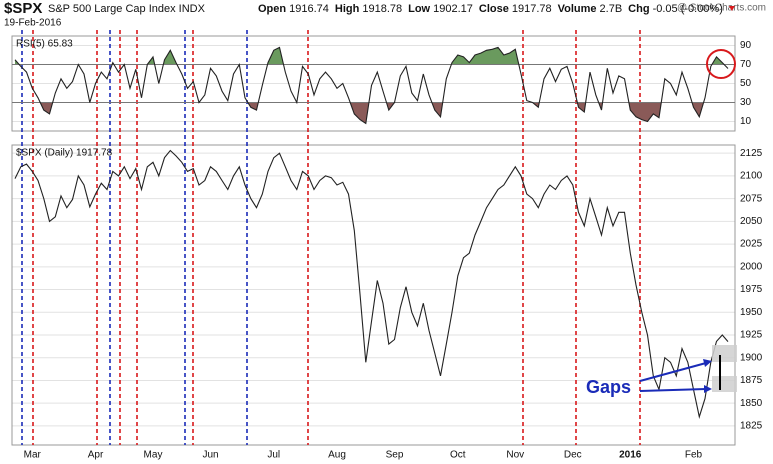 The height and width of the screenshot is (464, 773). I want to click on gap-annotation, so click(688, 221).